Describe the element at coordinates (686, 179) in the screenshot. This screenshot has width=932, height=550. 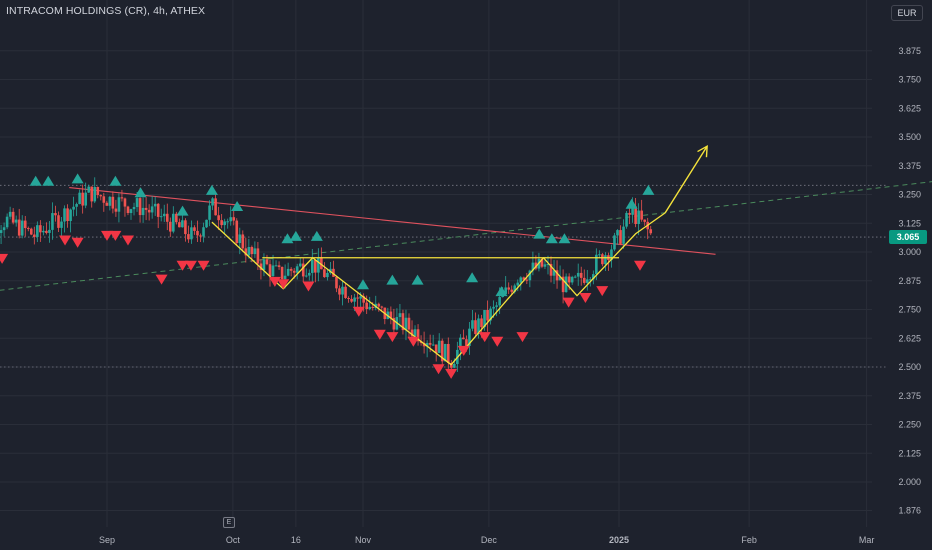
I see `projection-arrow` at that location.